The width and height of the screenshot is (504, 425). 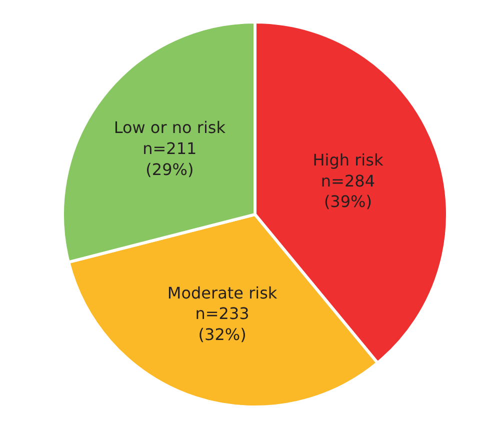 What do you see at coordinates (222, 292) in the screenshot?
I see `slice-label: Moderate risk` at bounding box center [222, 292].